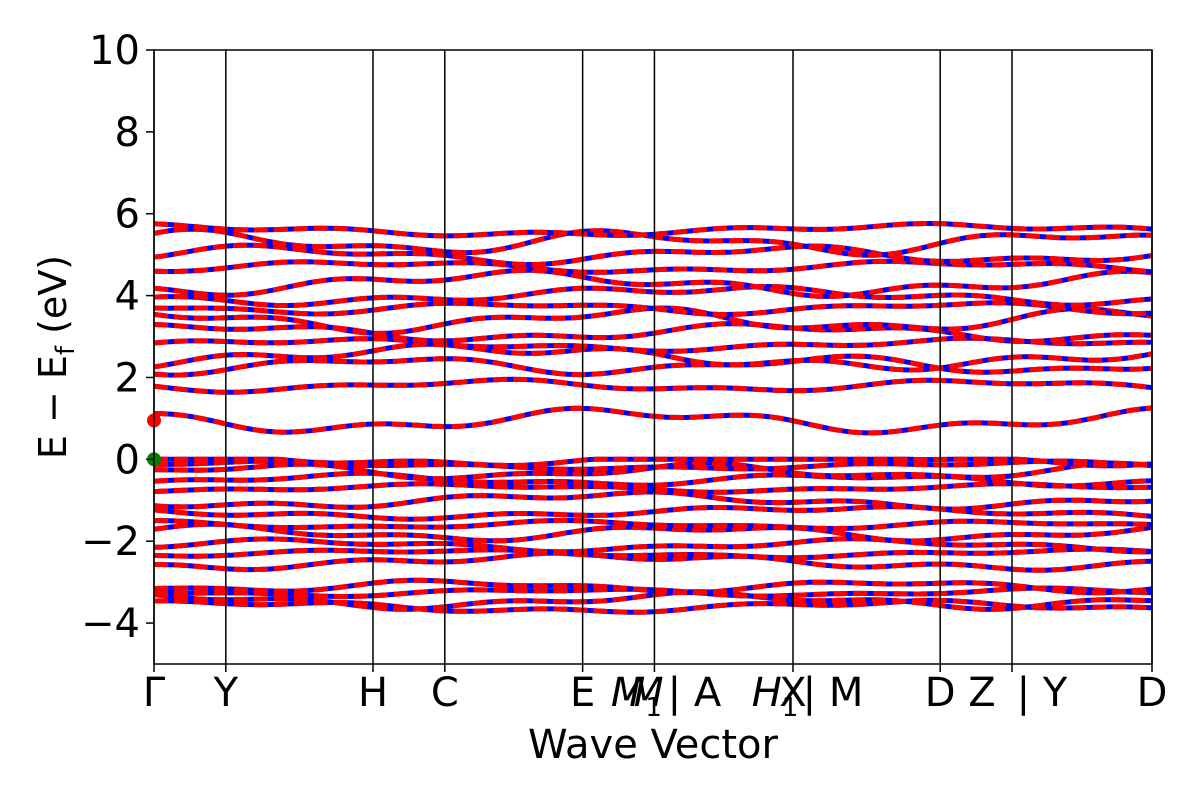  Describe the element at coordinates (66, 350) in the screenshot. I see `y-axis-label-subscript: f` at that location.